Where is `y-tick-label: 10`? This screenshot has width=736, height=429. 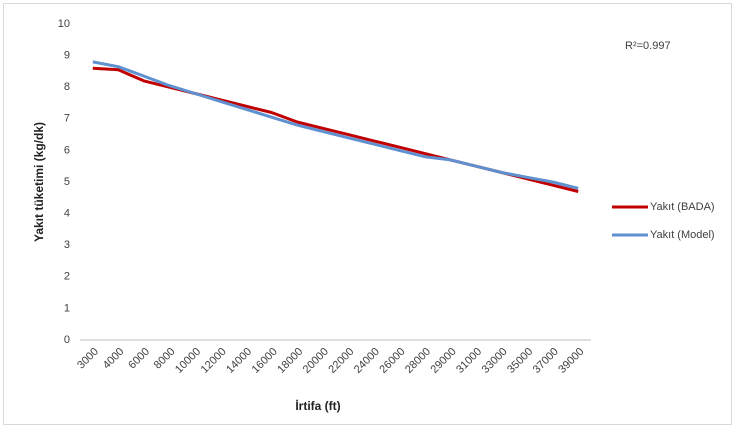
y-tick-label: 10 is located at coordinates (64, 24).